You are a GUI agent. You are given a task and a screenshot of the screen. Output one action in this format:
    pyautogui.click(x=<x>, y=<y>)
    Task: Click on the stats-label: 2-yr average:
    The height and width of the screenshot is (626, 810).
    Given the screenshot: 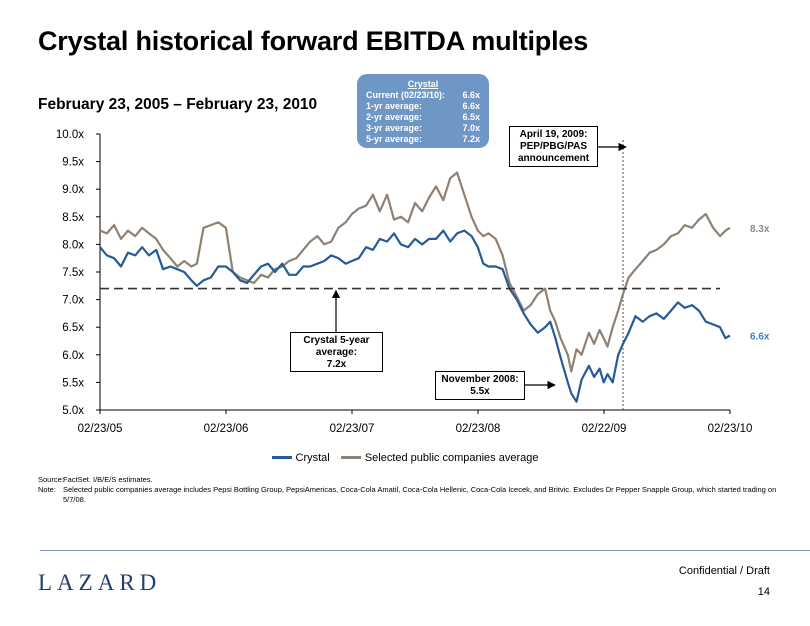 What is the action you would take?
    pyautogui.click(x=394, y=117)
    